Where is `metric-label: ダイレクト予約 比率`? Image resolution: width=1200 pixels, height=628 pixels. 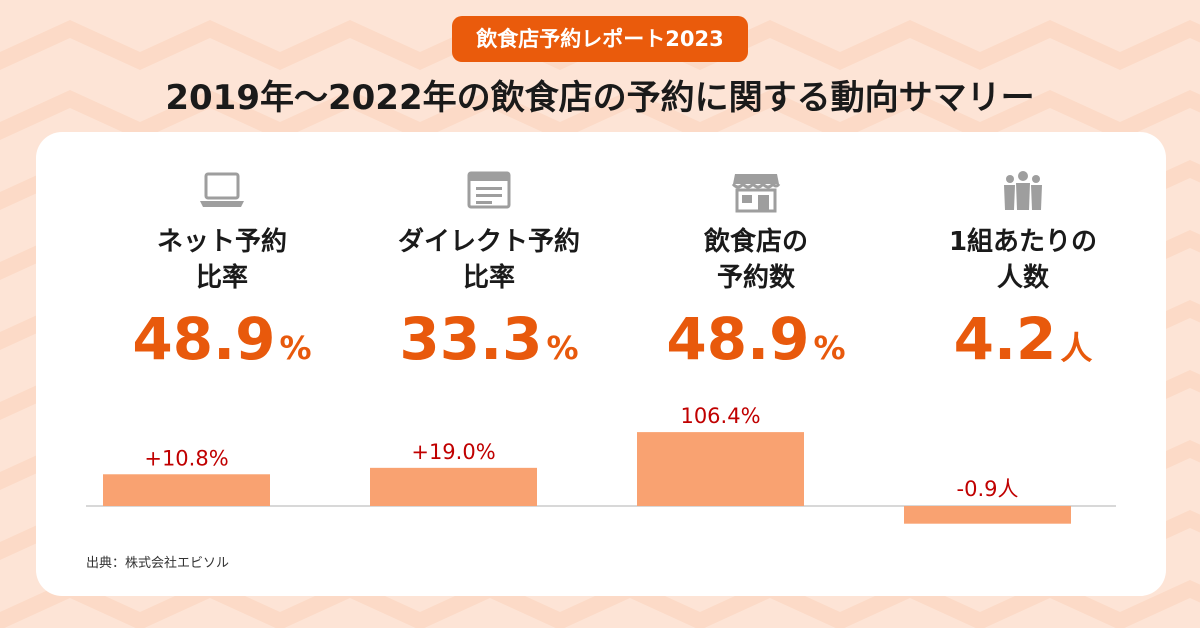
metric-label: ダイレクト予約 比率 is located at coordinates (488, 260).